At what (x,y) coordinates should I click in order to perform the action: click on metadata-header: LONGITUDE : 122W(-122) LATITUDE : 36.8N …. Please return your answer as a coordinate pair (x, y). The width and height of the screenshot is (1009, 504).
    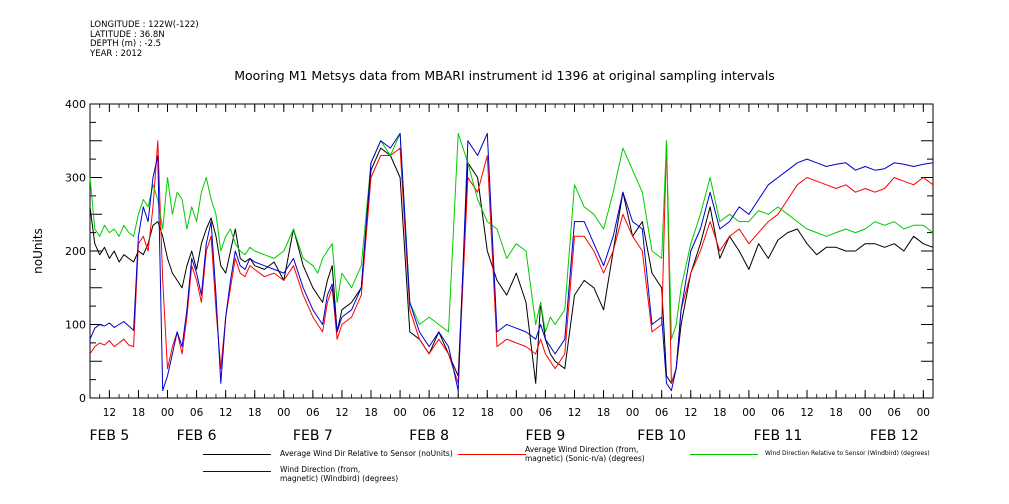
    Looking at the image, I should click on (144, 39).